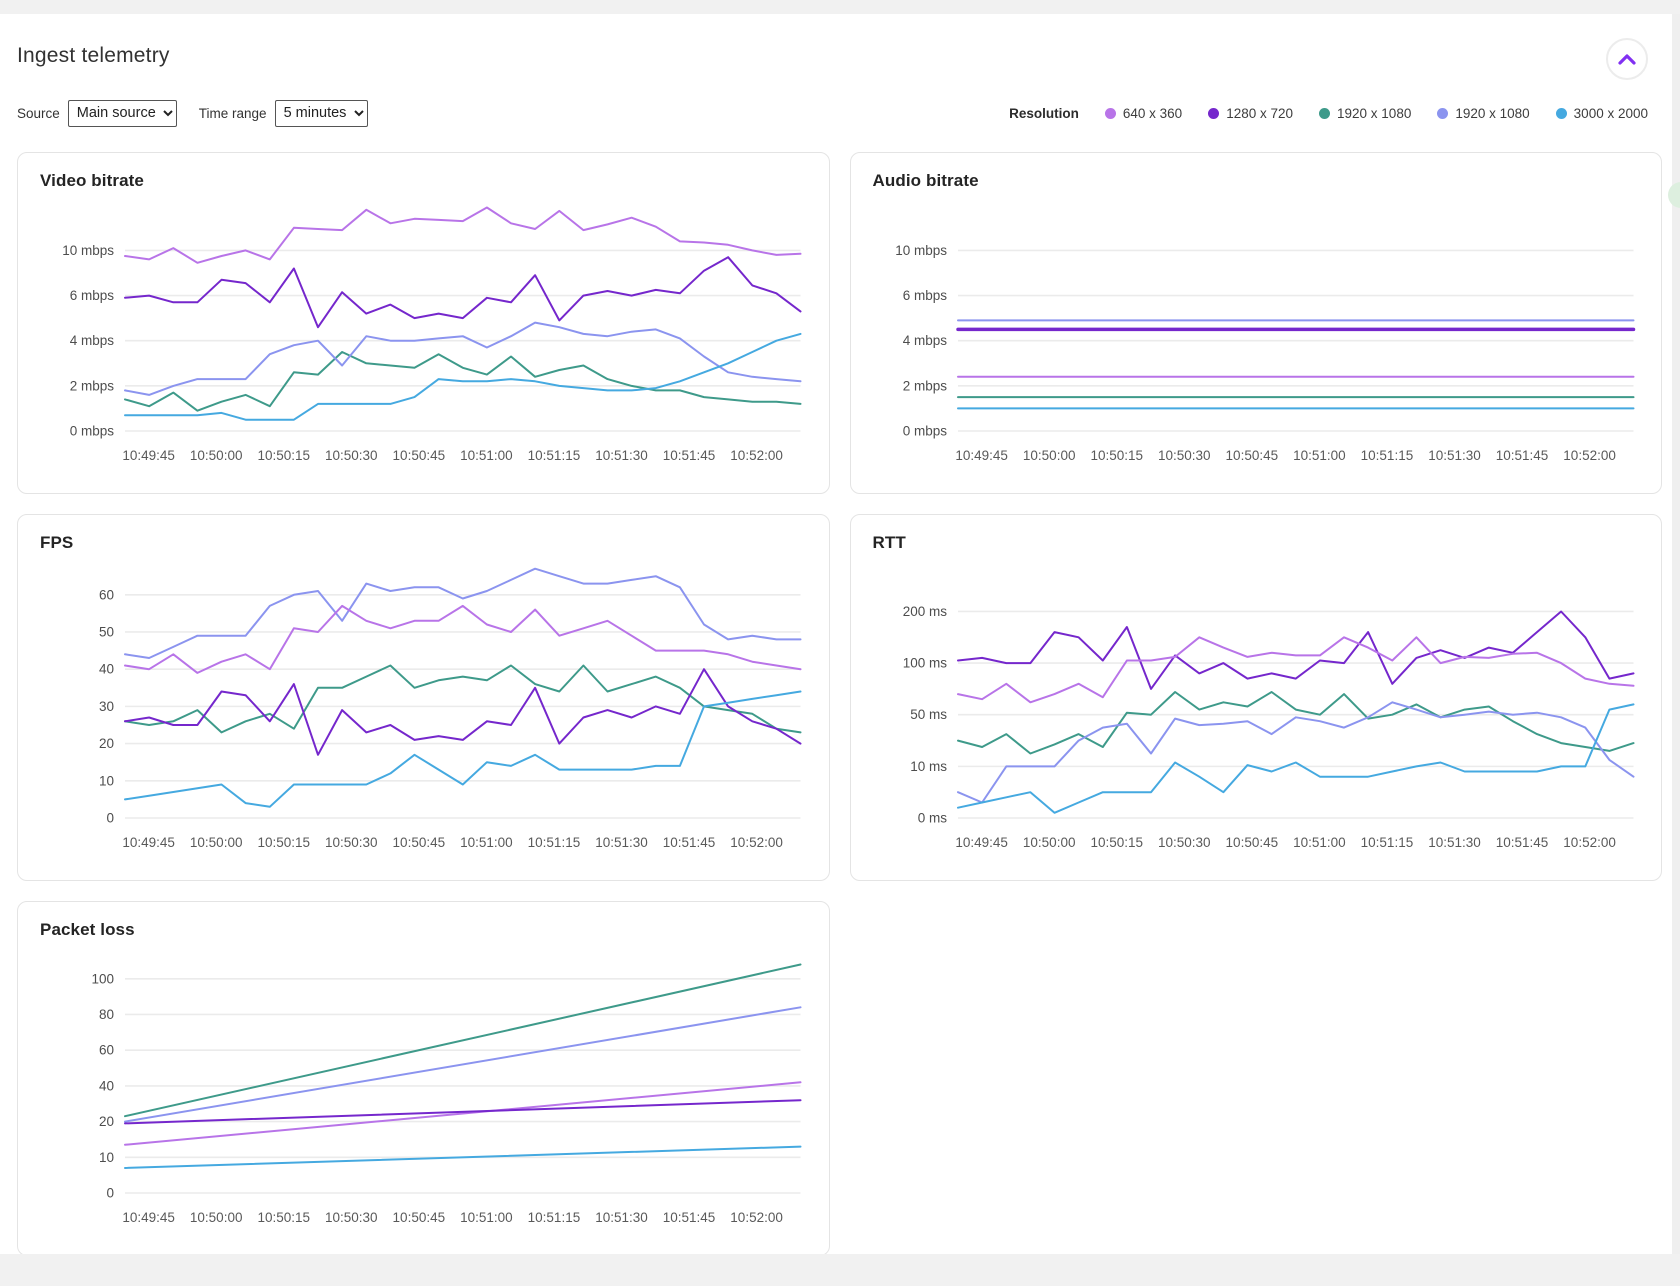 This screenshot has height=1286, width=1680. I want to click on svg-text: 60, so click(106, 1050).